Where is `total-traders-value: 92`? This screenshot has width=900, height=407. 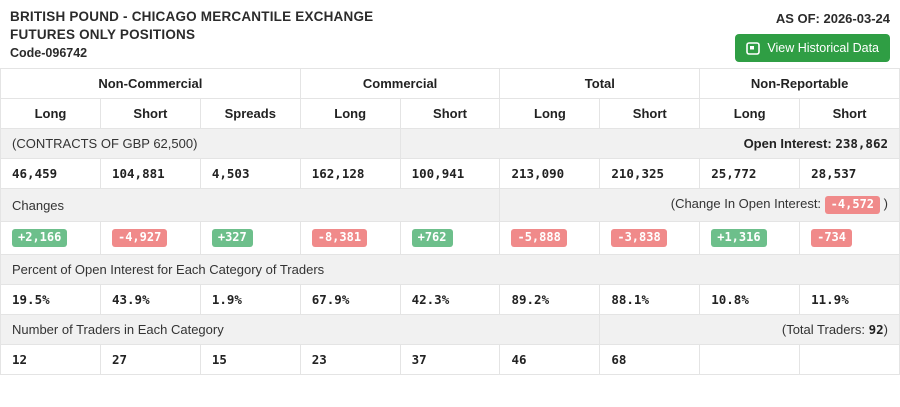 total-traders-value: 92 is located at coordinates (876, 330).